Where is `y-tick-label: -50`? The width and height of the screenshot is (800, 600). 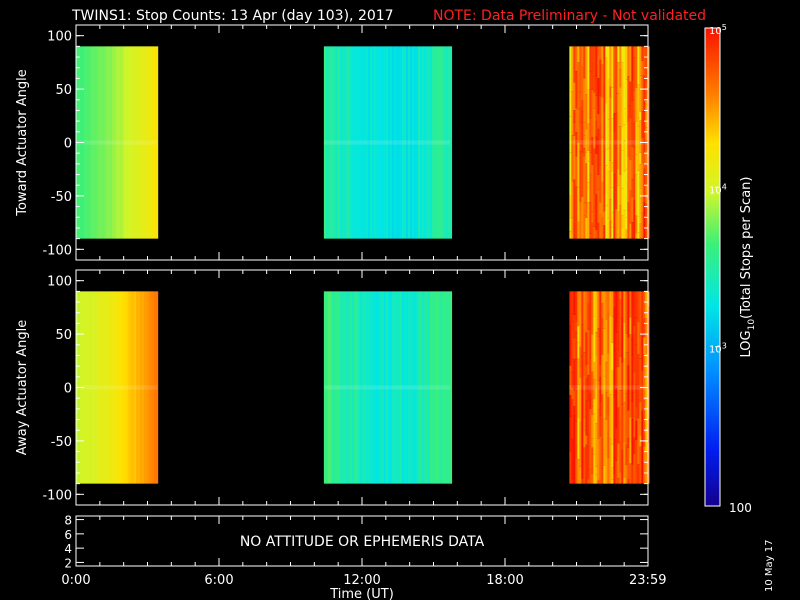
y-tick-label: -50 is located at coordinates (61, 442).